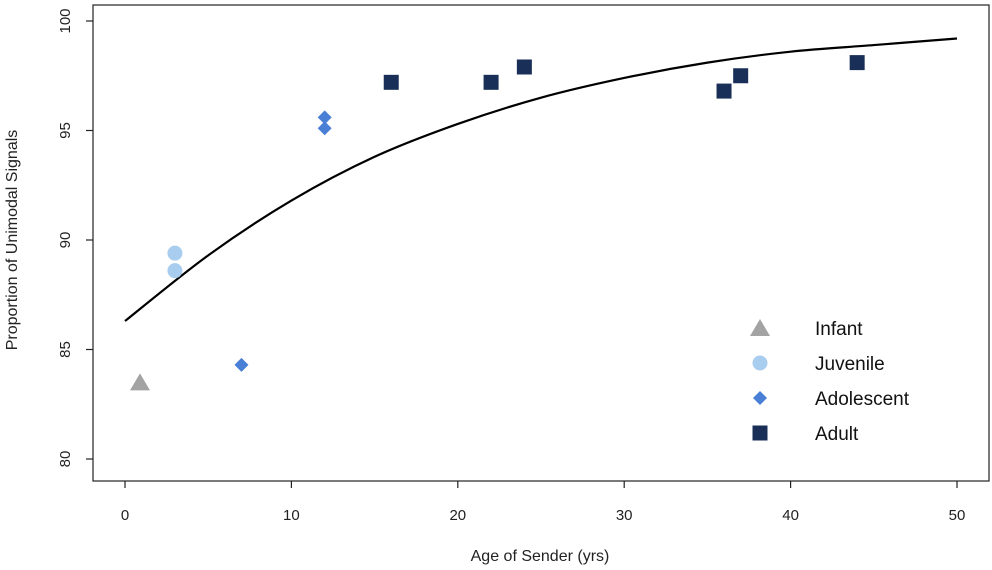  I want to click on legend-marker-juvenile, so click(760, 363).